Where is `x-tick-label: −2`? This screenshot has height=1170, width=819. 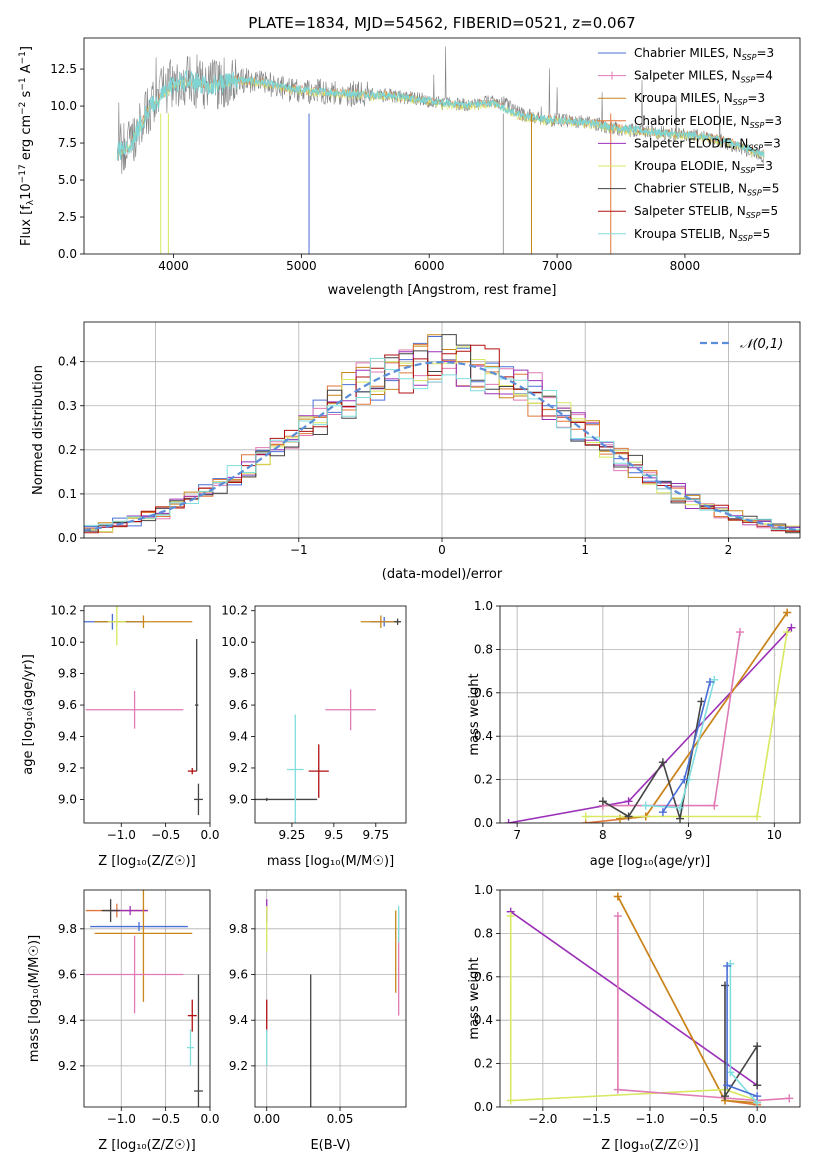 x-tick-label: −2 is located at coordinates (156, 550).